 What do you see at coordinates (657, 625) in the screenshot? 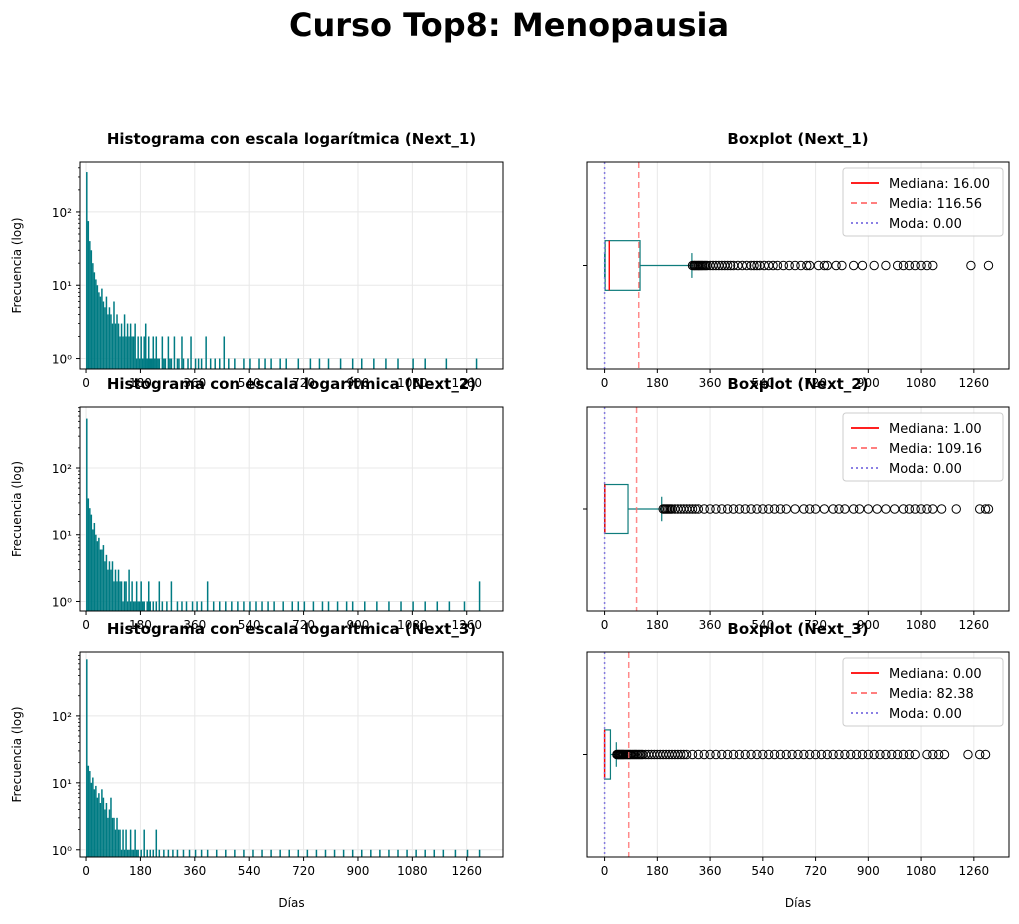
I see `x-tick-label: 180` at bounding box center [657, 625].